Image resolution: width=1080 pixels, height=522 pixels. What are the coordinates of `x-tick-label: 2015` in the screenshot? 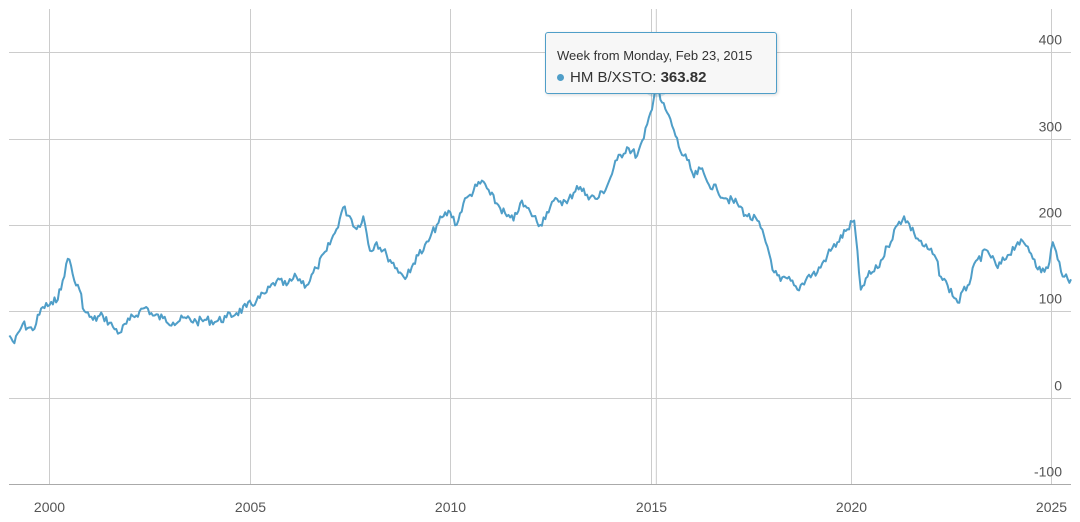 It's located at (651, 507).